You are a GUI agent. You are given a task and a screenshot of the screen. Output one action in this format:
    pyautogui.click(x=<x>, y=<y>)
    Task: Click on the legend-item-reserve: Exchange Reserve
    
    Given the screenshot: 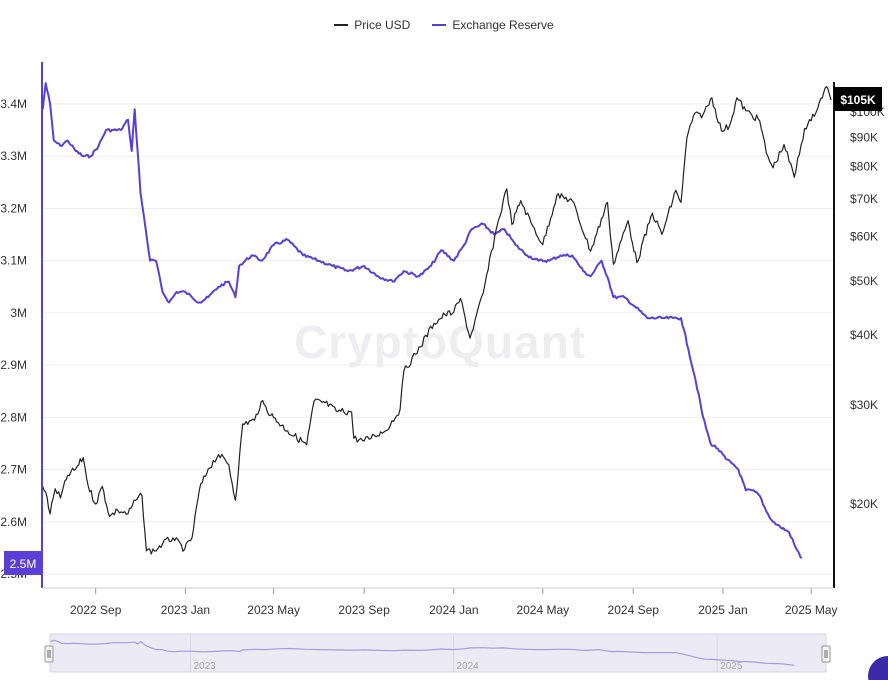 What is the action you would take?
    pyautogui.click(x=493, y=25)
    